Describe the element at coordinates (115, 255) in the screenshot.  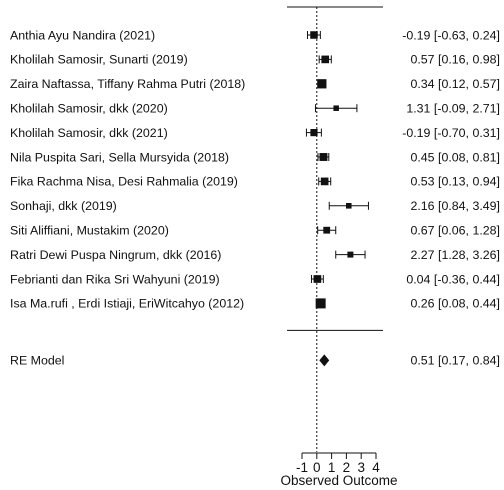
I see `study-label: Ratri Dewi Puspa Ningrum, dkk (2016)` at that location.